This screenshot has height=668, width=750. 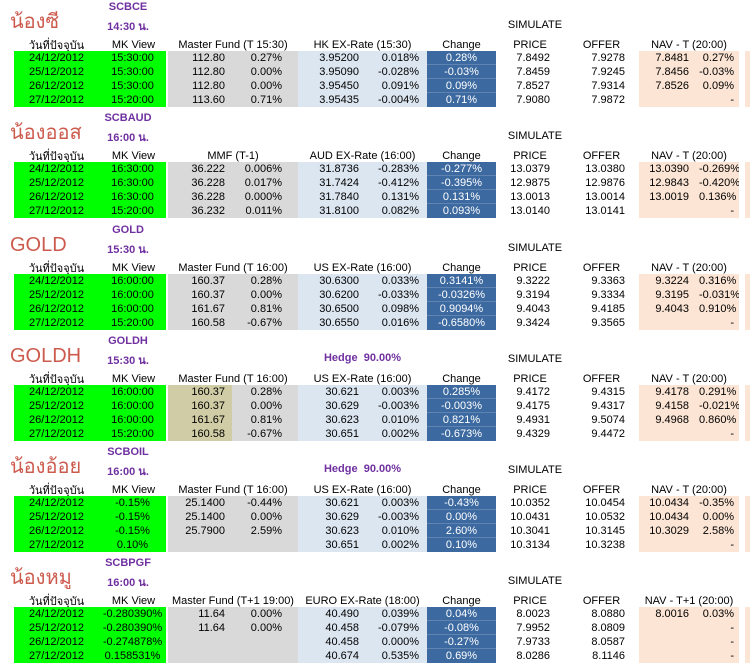 I want to click on nav-pct-cell: 0.00%, so click(x=719, y=517).